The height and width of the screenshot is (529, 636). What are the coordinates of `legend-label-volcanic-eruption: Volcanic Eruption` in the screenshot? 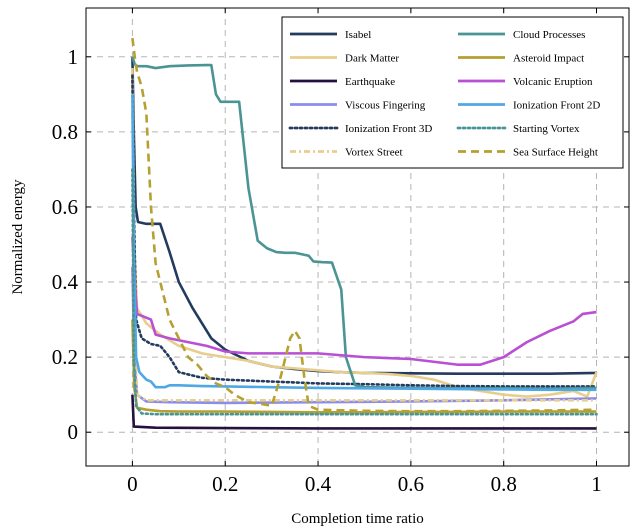 It's located at (553, 82).